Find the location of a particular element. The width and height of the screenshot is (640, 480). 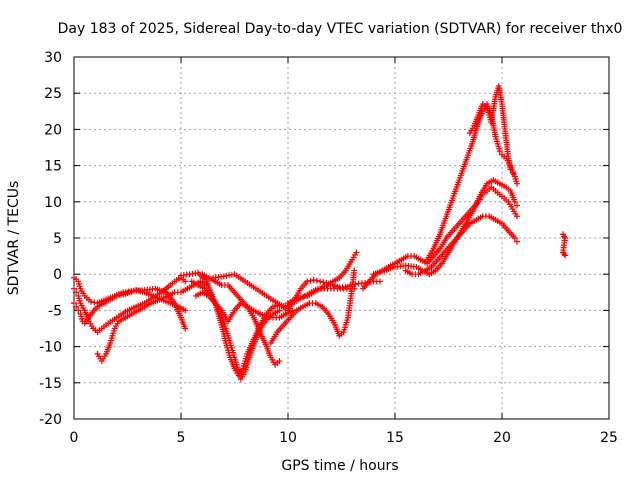

y-tick-label: 25 is located at coordinates (53, 94).